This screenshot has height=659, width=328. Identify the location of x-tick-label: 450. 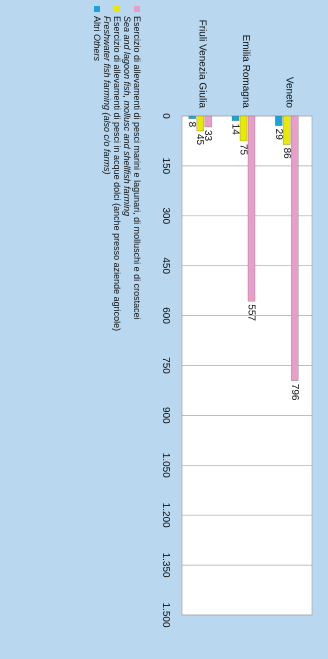
(165, 265).